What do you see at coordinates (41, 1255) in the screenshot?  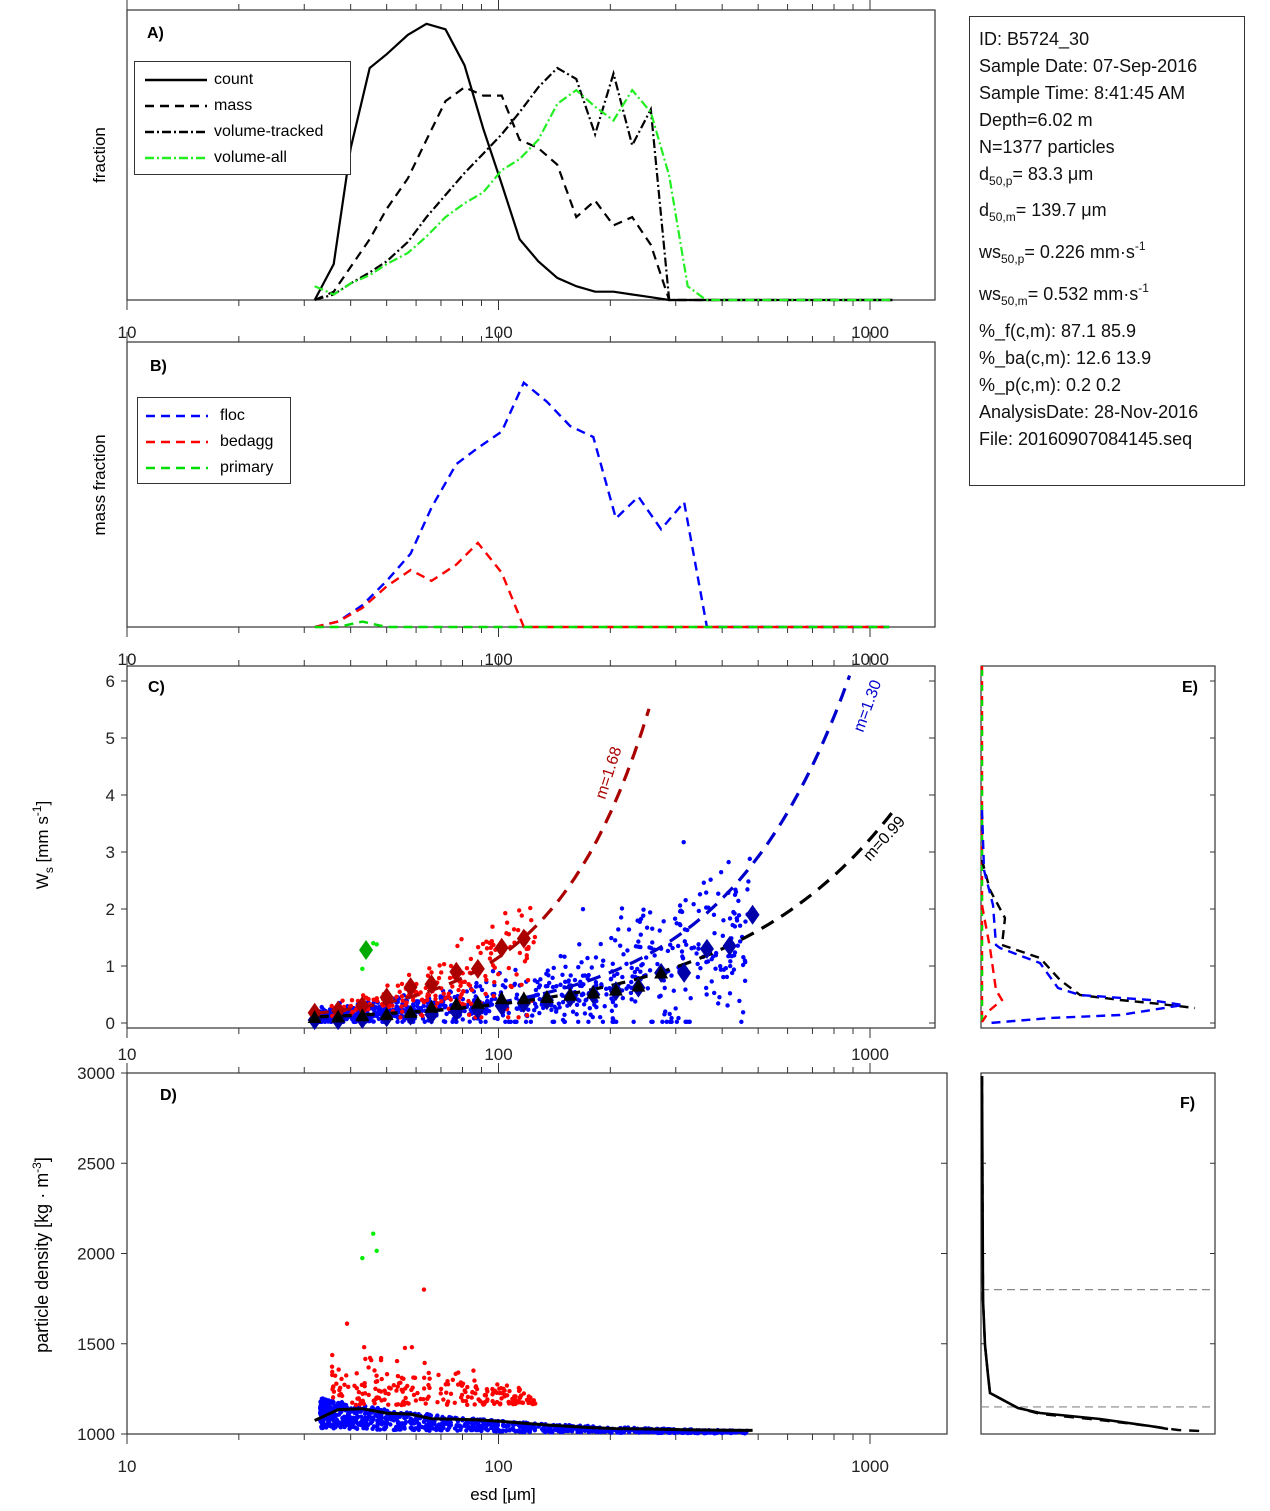 I see `panel-d-ylabel: particle density [kg · m-3]` at bounding box center [41, 1255].